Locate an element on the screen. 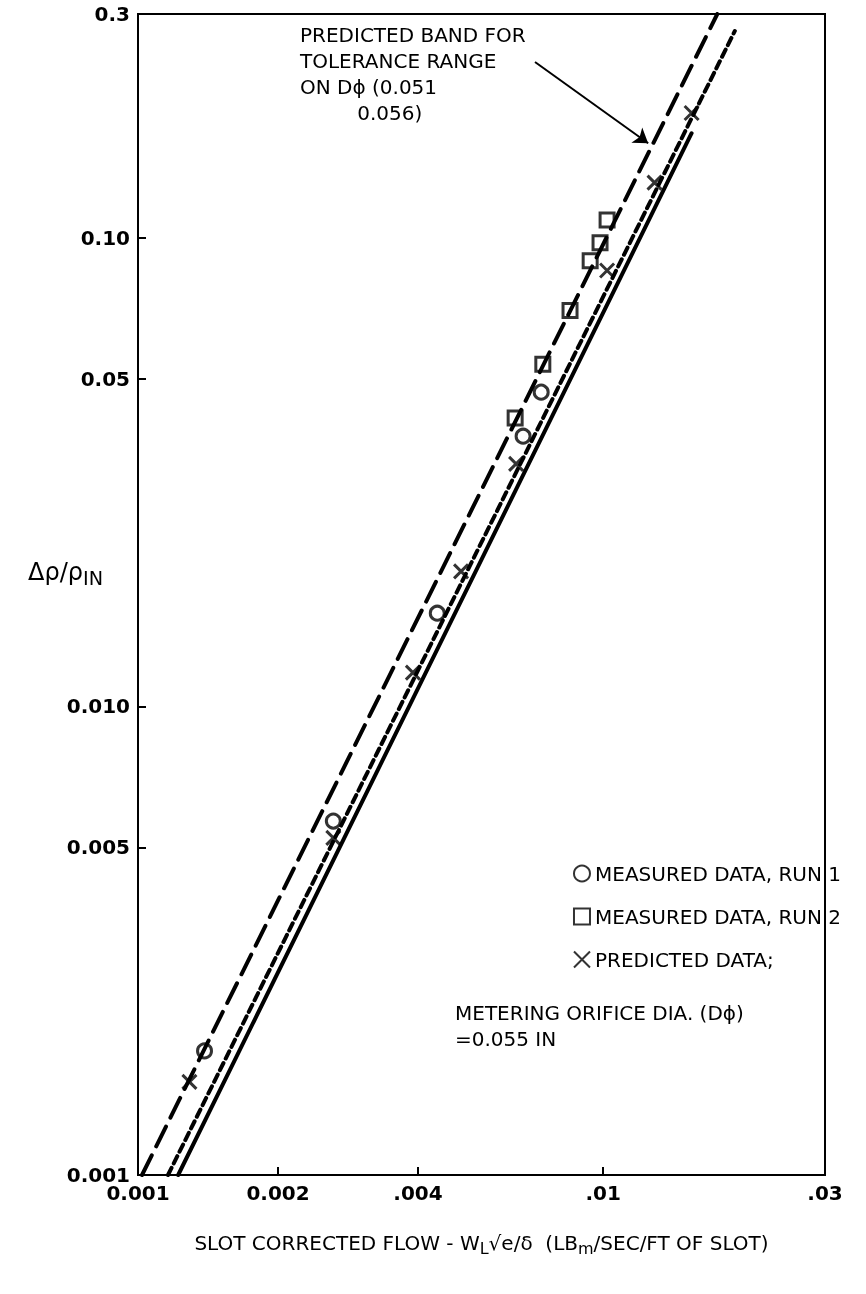  y-tick-label: 0.05 is located at coordinates (105, 378).